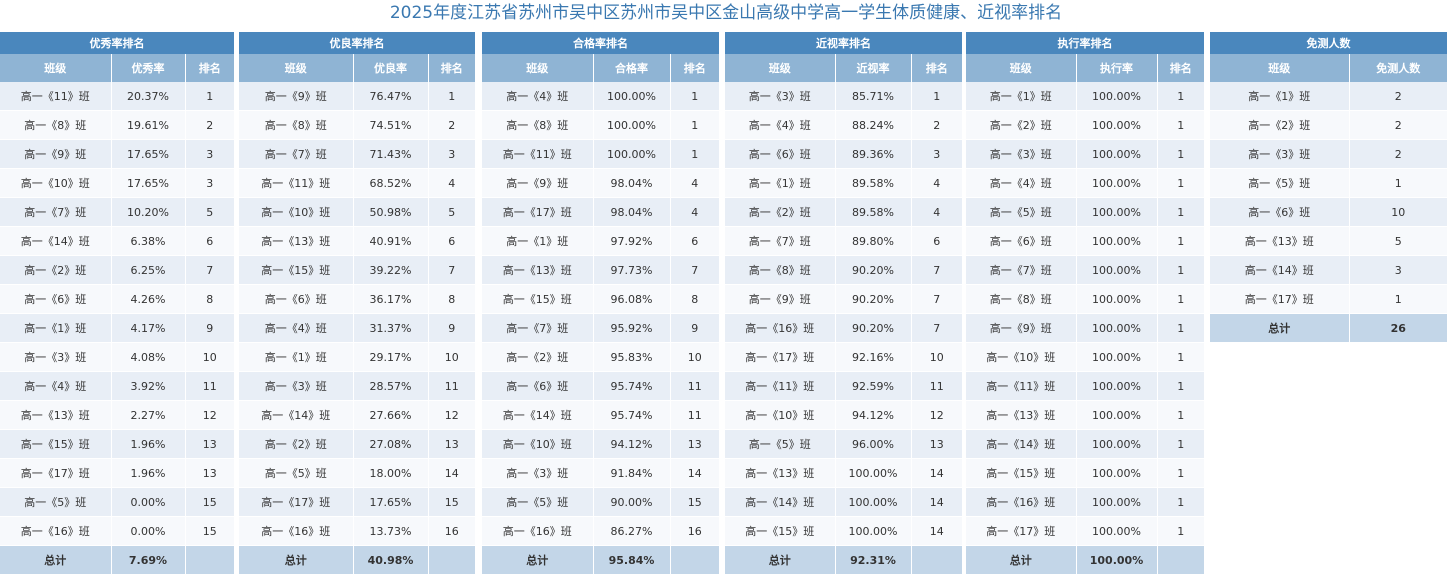 This screenshot has height=577, width=1452. Describe the element at coordinates (117, 531) in the screenshot. I see `table-row: 高一《16》班 0.00% 15` at that location.